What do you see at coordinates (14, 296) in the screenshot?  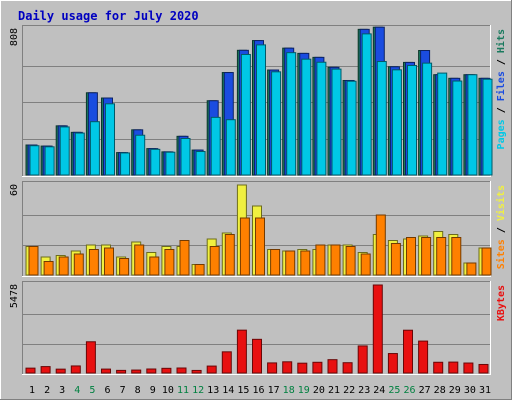 I see `panel-bot-ymax-label: 5478` at bounding box center [14, 296].